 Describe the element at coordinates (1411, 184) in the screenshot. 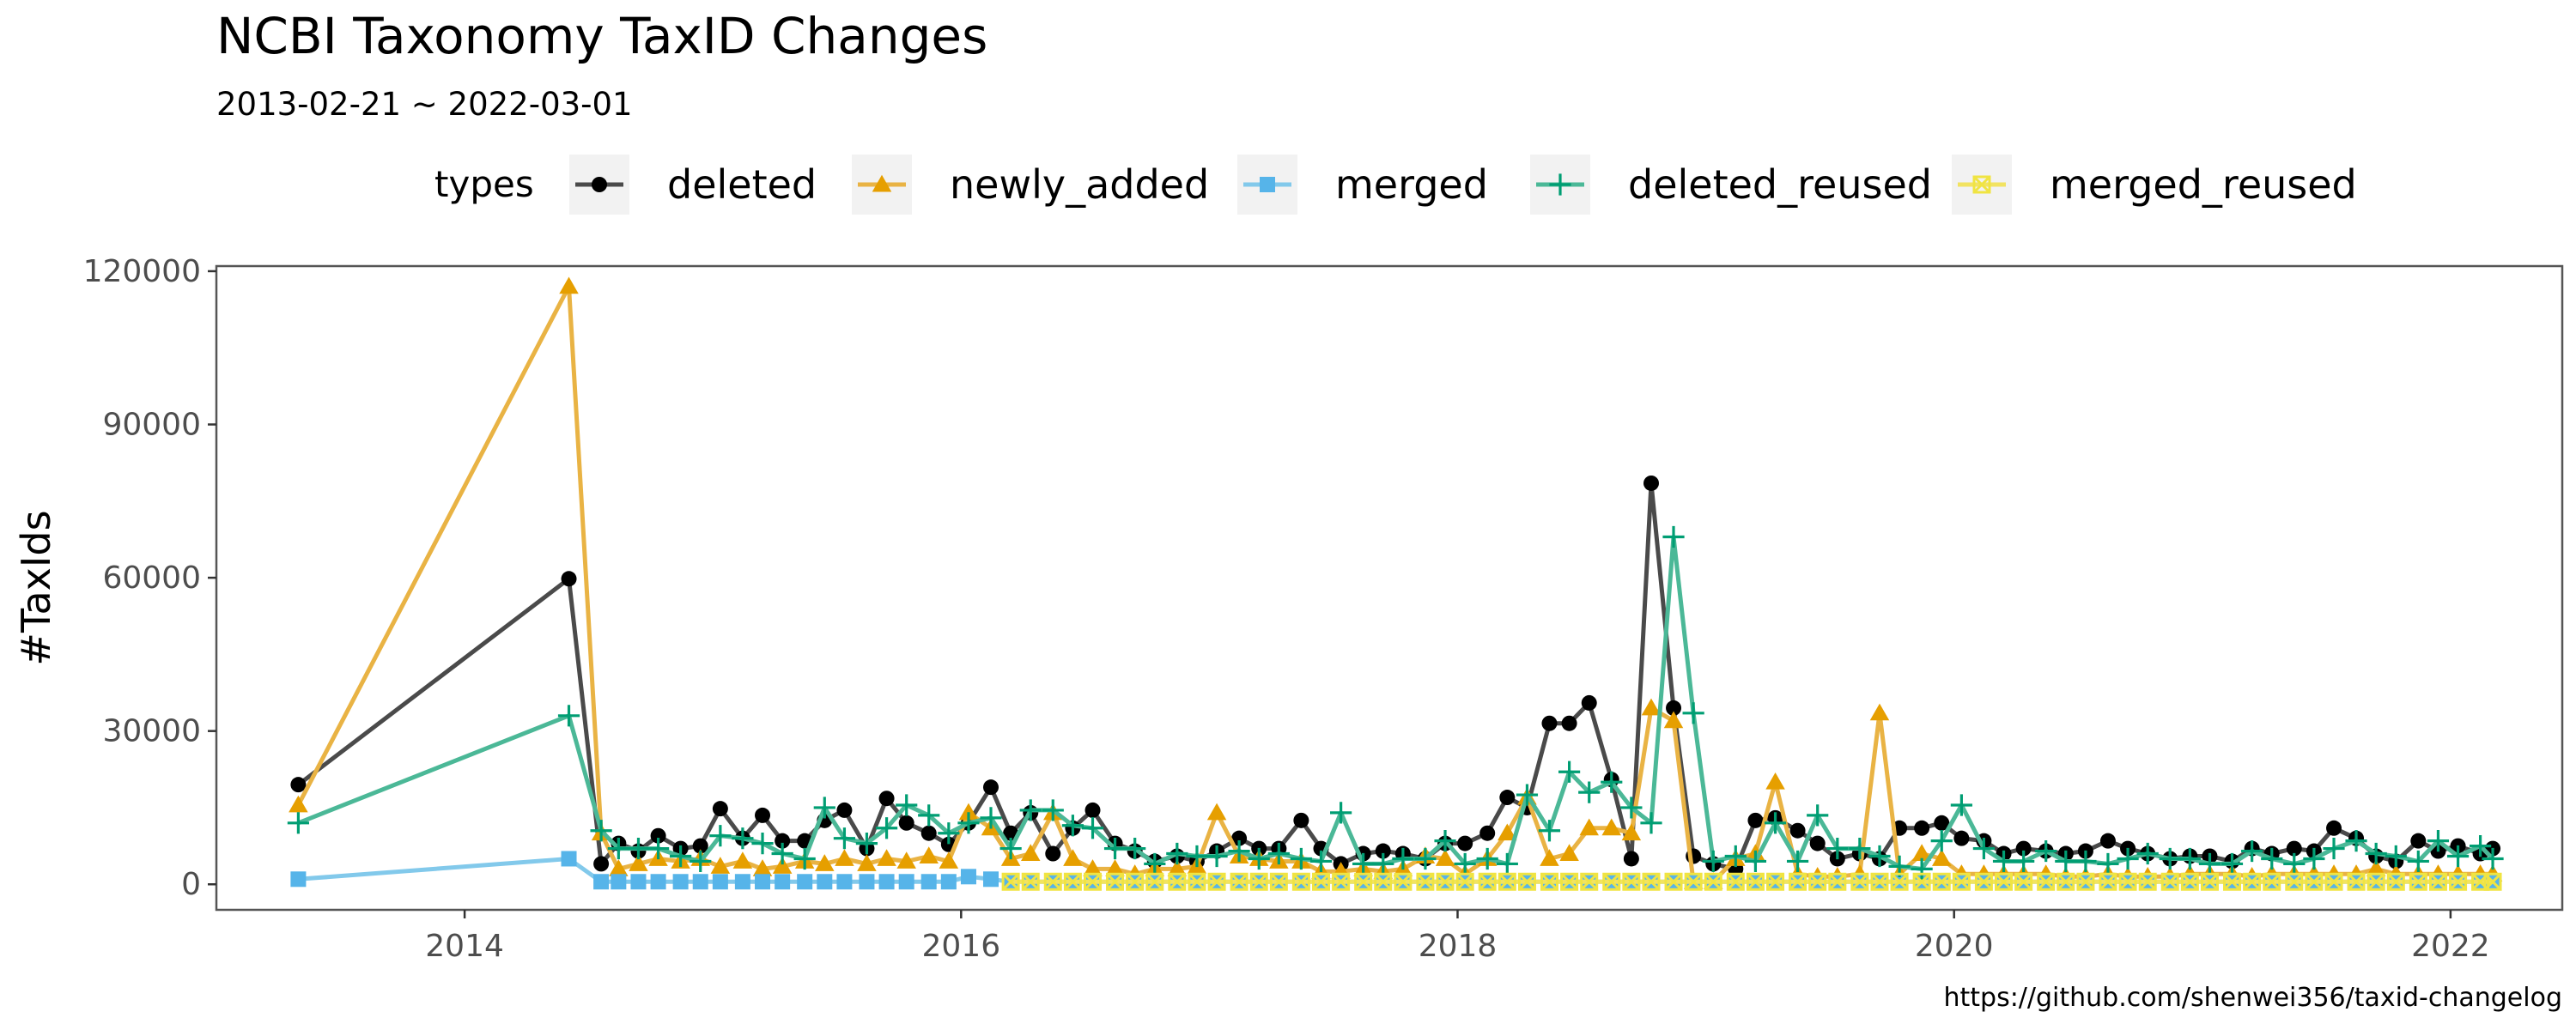

I see `legend-label-merged: merged` at that location.